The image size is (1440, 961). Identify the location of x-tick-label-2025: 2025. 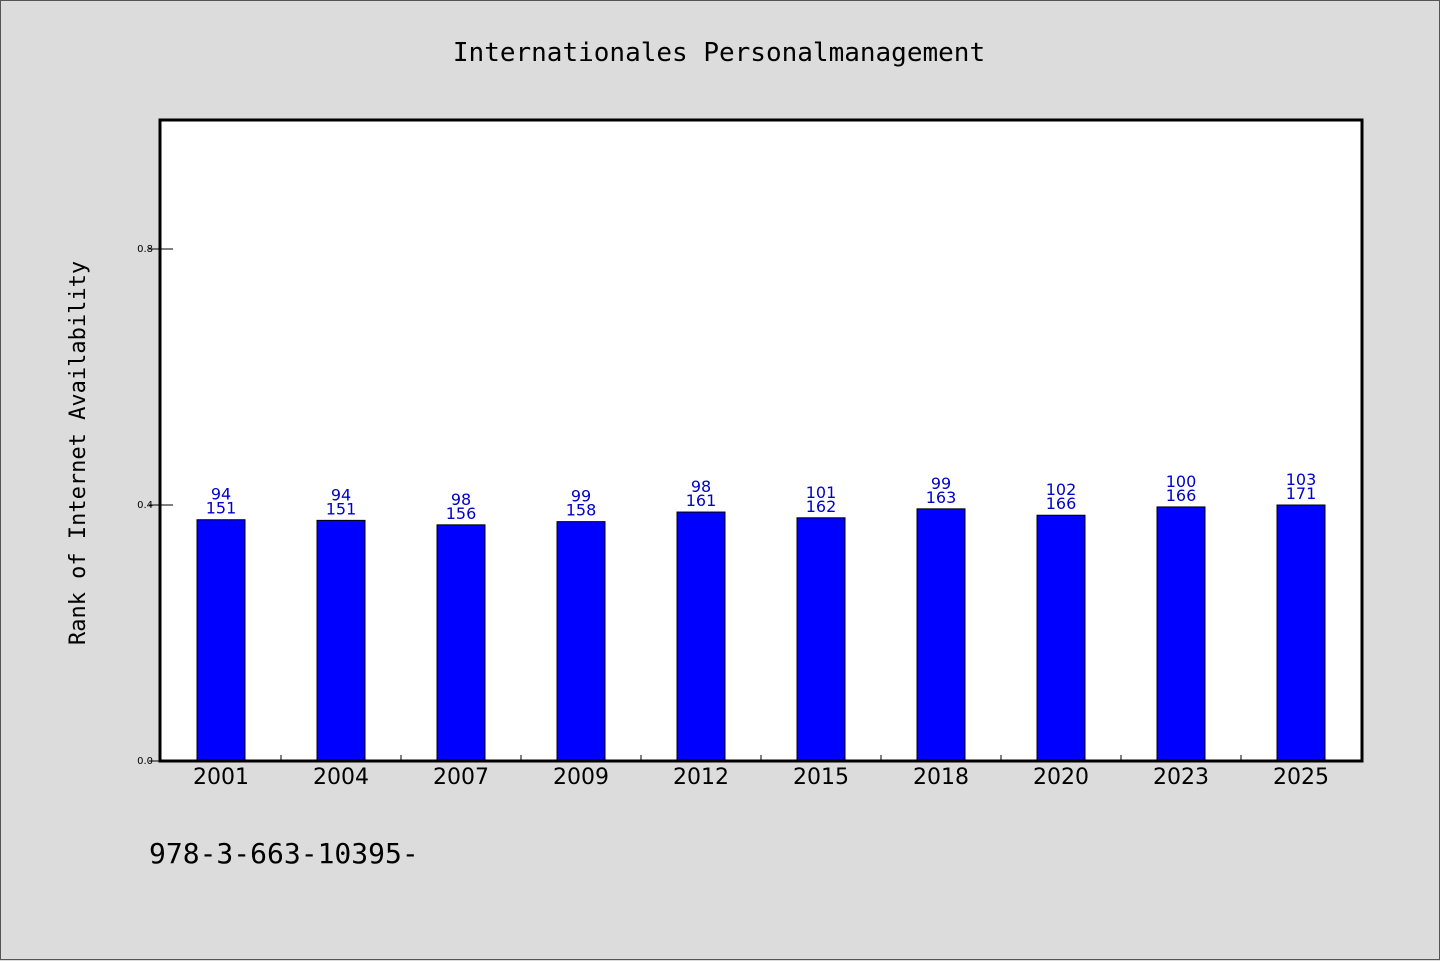
(1301, 777).